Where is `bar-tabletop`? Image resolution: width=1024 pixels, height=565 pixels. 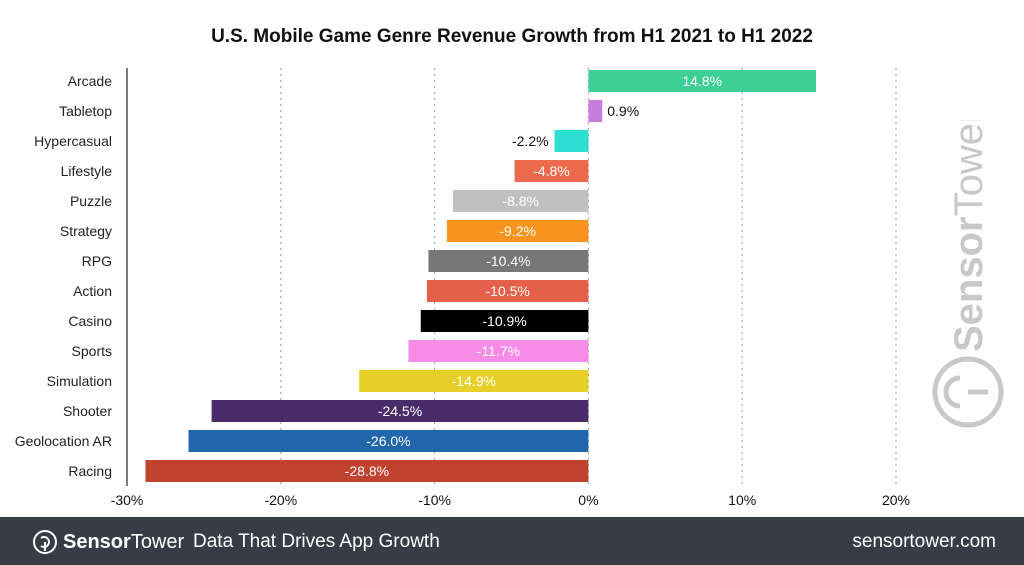 bar-tabletop is located at coordinates (595, 111).